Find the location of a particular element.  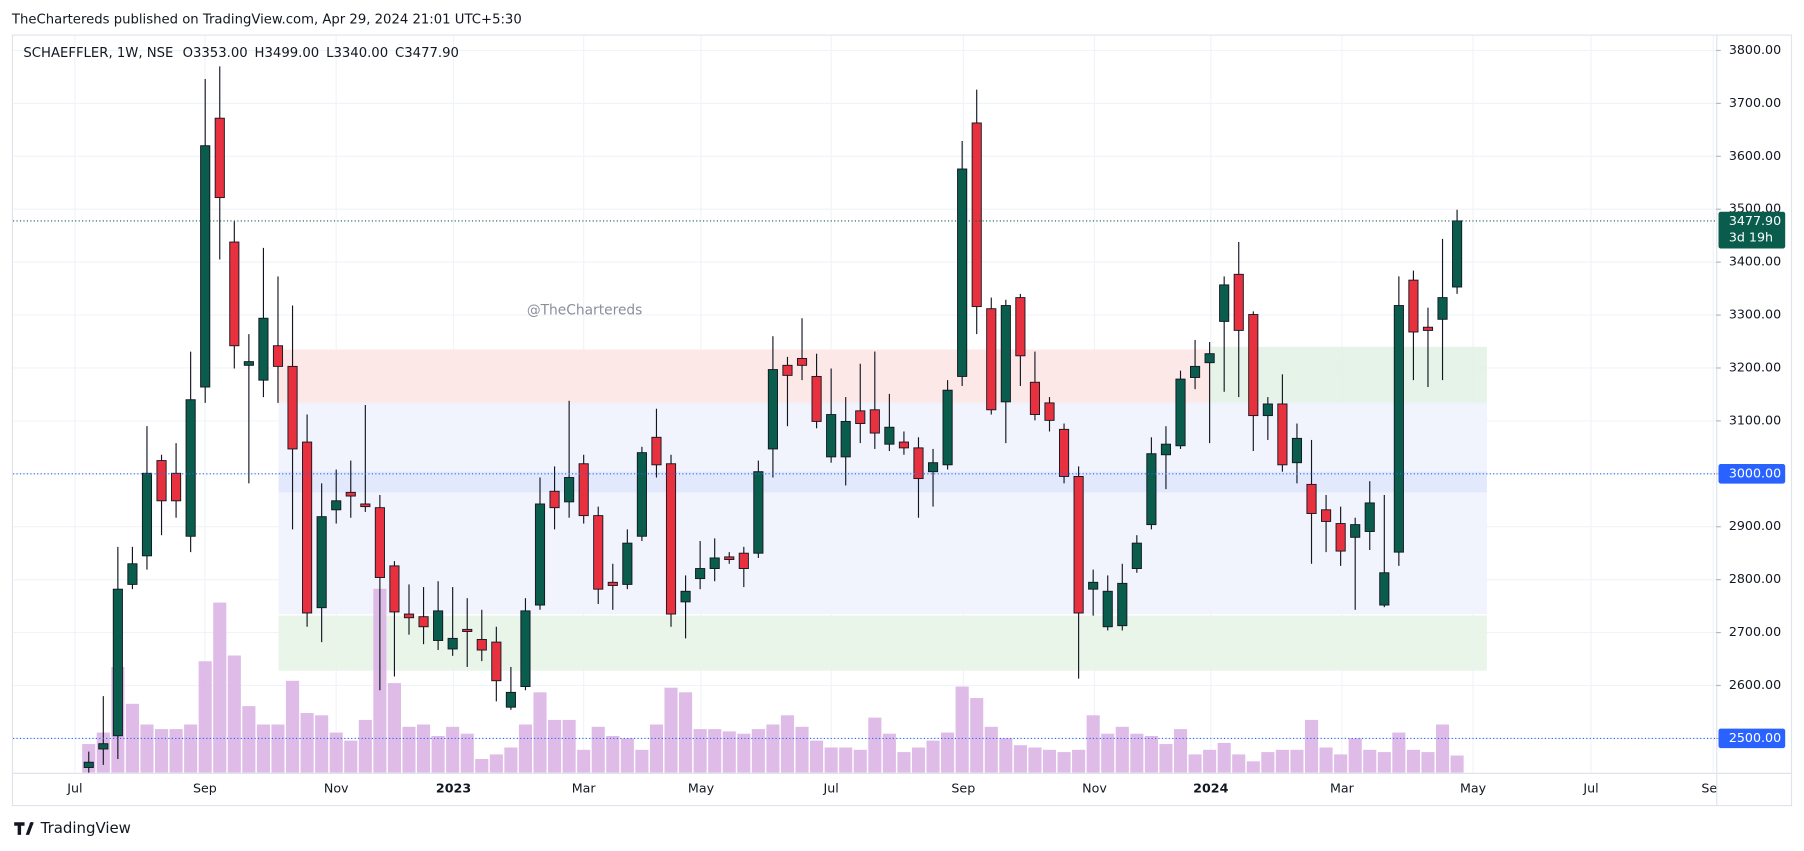

price-label-box is located at coordinates (1752, 474).